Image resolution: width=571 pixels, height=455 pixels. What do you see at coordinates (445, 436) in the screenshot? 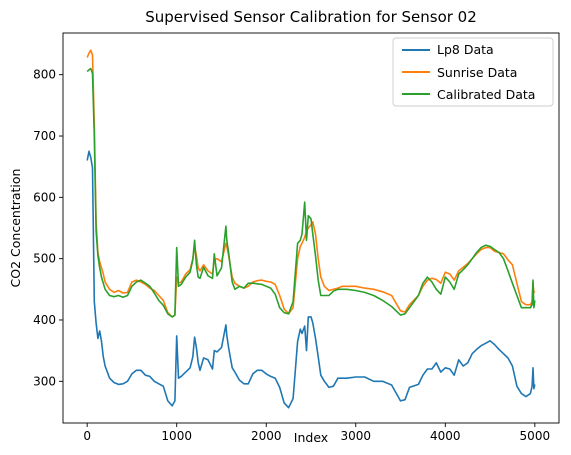
I see `x-tick-label: 4000` at bounding box center [445, 436].